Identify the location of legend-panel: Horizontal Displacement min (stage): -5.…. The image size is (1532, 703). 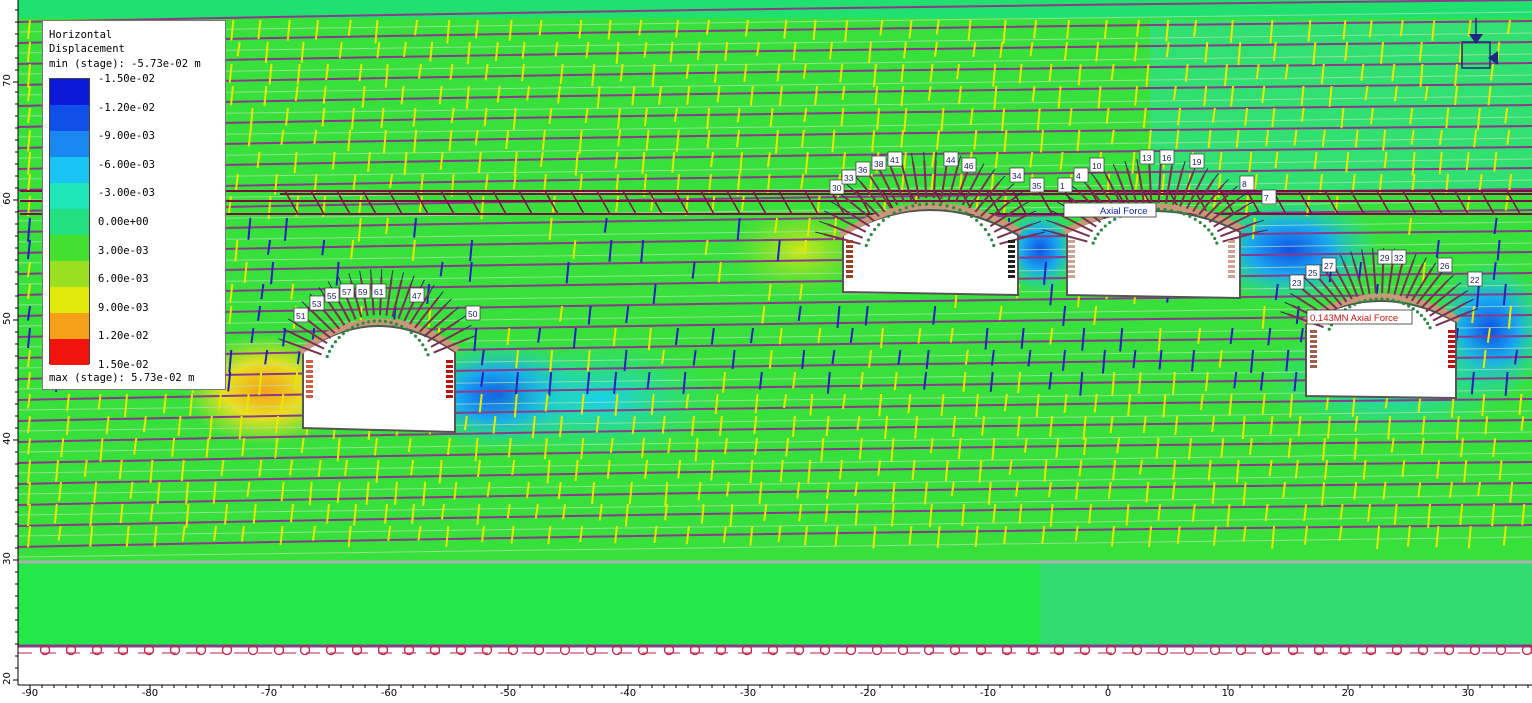
(134, 205).